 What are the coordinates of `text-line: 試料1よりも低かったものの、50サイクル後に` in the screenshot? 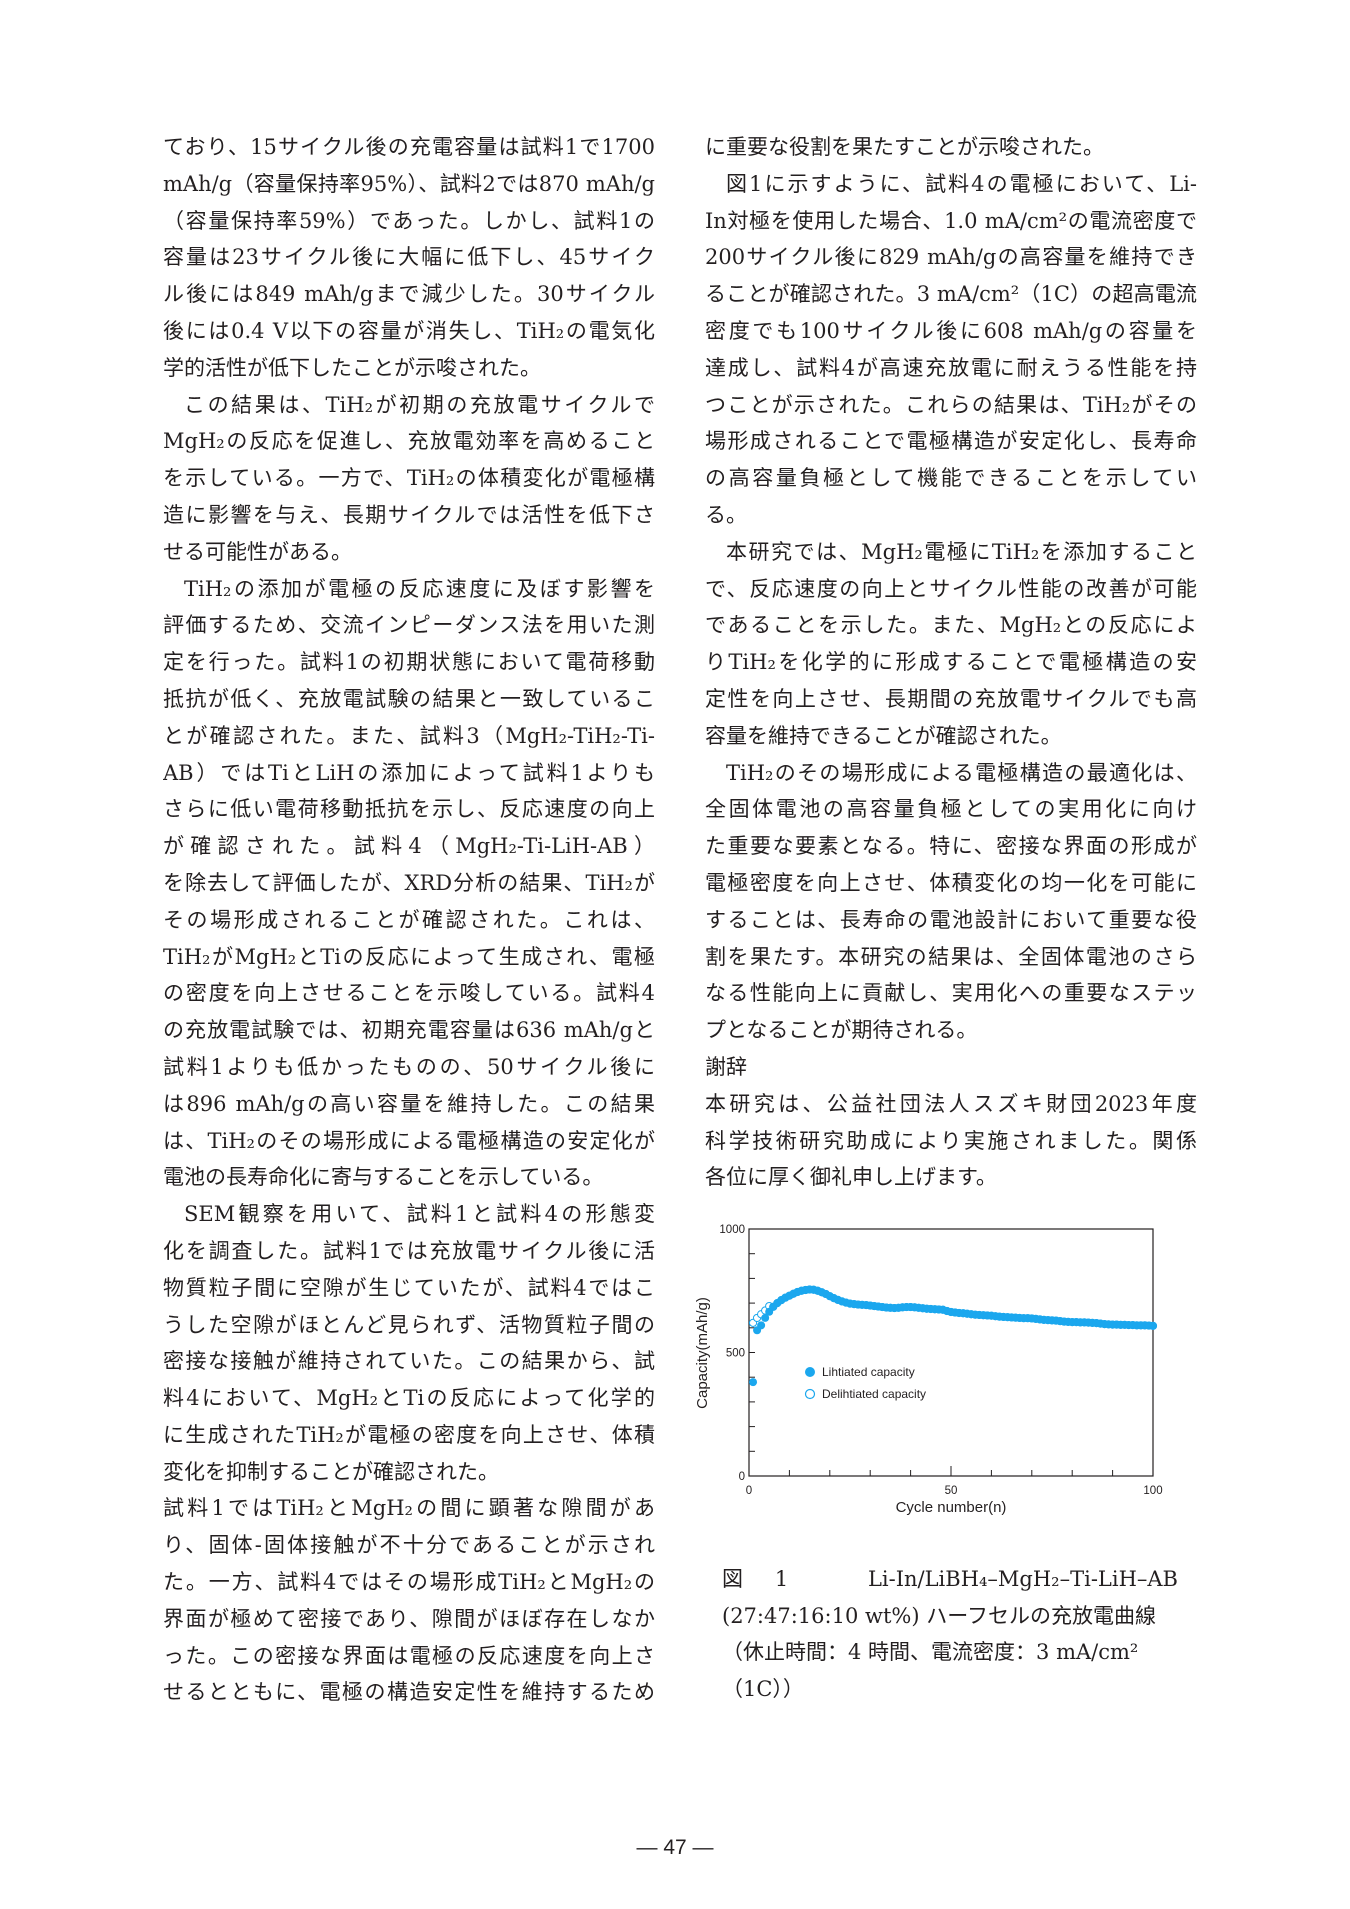 It's located at (409, 1066).